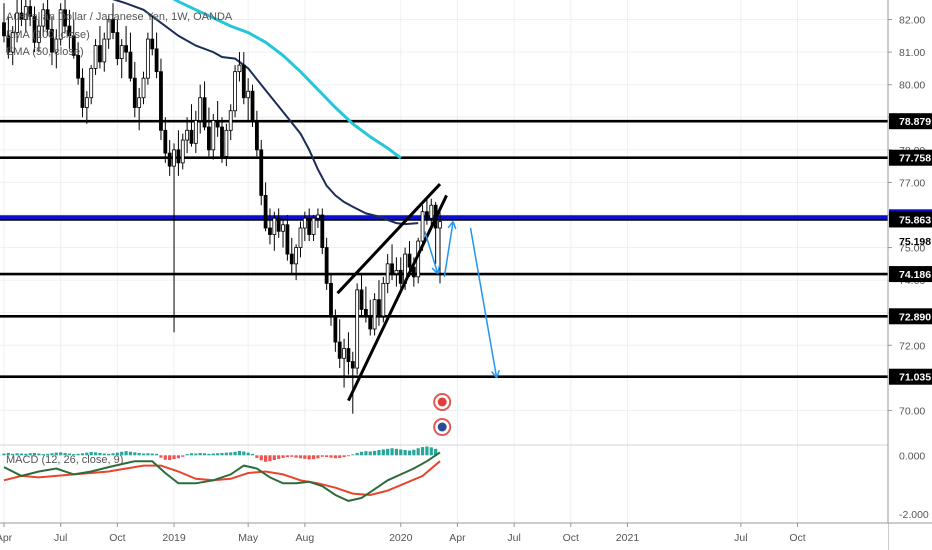 The image size is (932, 550). I want to click on x-tick-label: 2019, so click(174, 538).